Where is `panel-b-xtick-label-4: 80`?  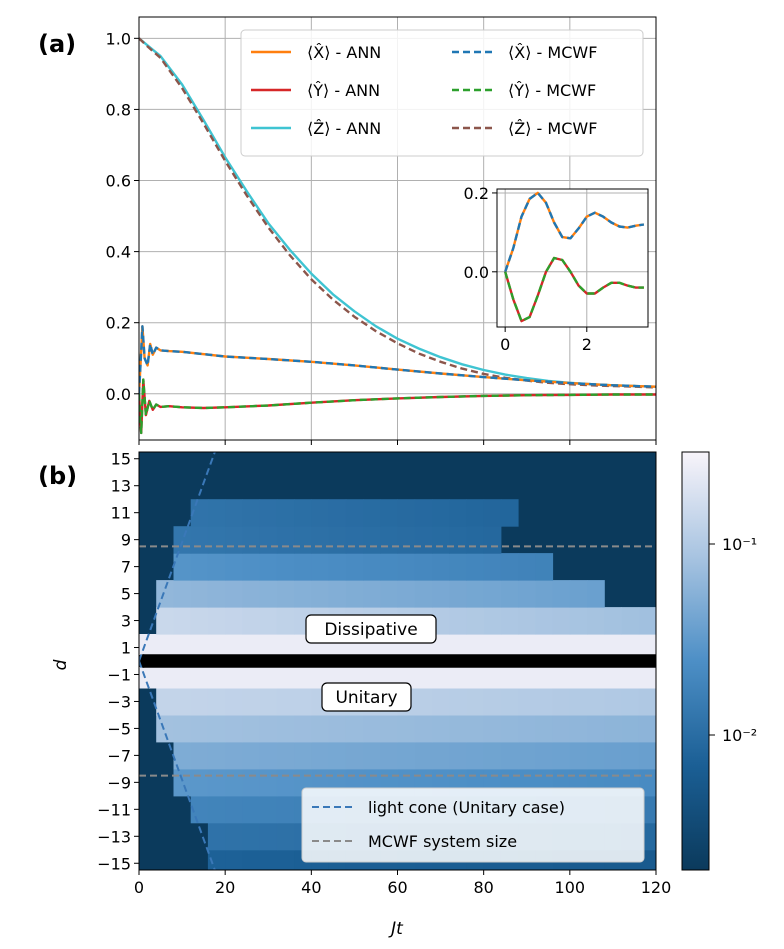 panel-b-xtick-label-4: 80 is located at coordinates (483, 887).